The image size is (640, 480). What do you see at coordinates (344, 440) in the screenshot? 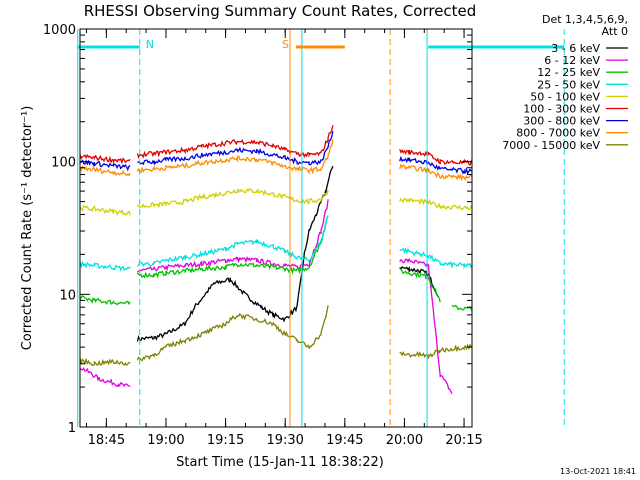
I see `x-tick-label: 19:45` at bounding box center [344, 440].